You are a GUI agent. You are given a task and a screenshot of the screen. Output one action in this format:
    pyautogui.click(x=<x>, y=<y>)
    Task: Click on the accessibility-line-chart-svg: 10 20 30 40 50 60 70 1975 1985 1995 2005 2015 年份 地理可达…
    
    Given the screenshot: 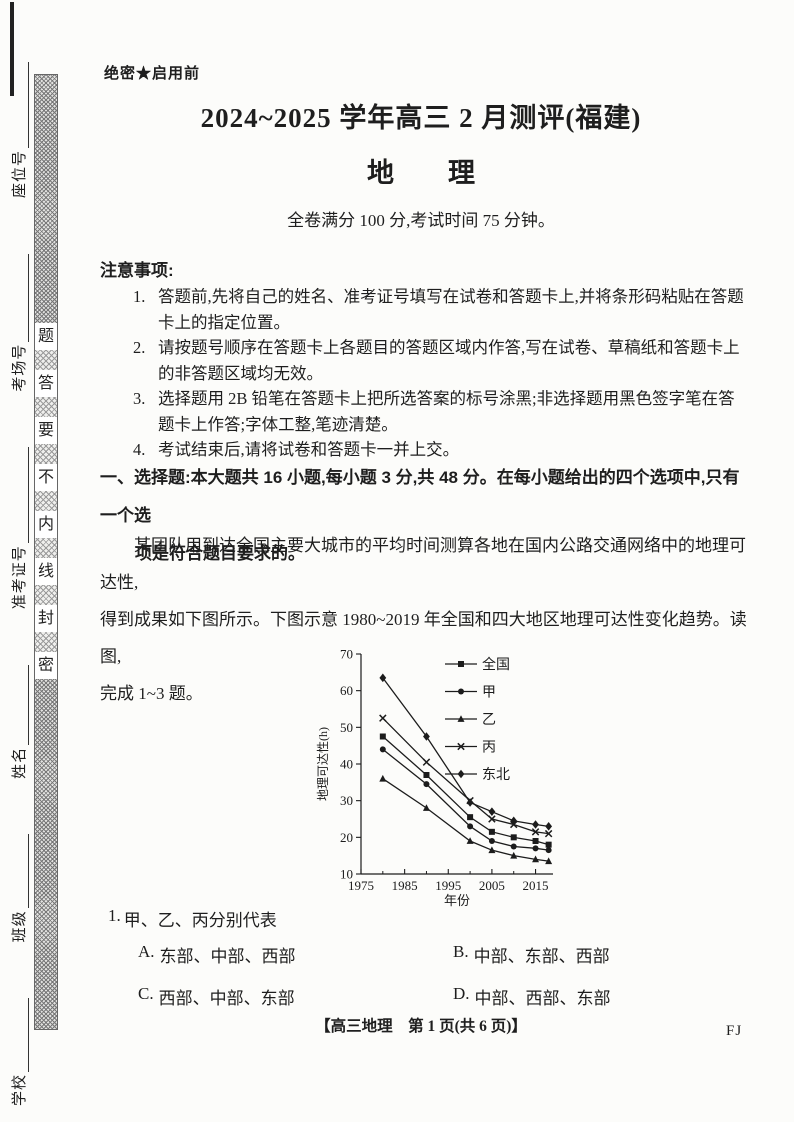 What is the action you would take?
    pyautogui.click(x=434, y=777)
    